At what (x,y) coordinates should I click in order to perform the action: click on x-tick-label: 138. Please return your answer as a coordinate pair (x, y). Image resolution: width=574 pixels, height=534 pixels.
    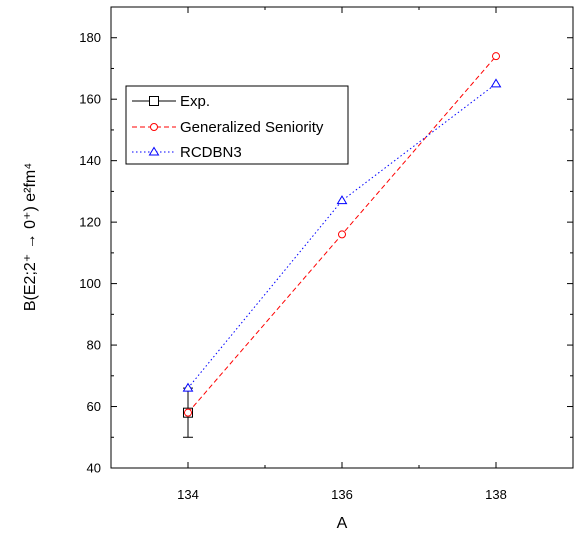
    Looking at the image, I should click on (496, 494).